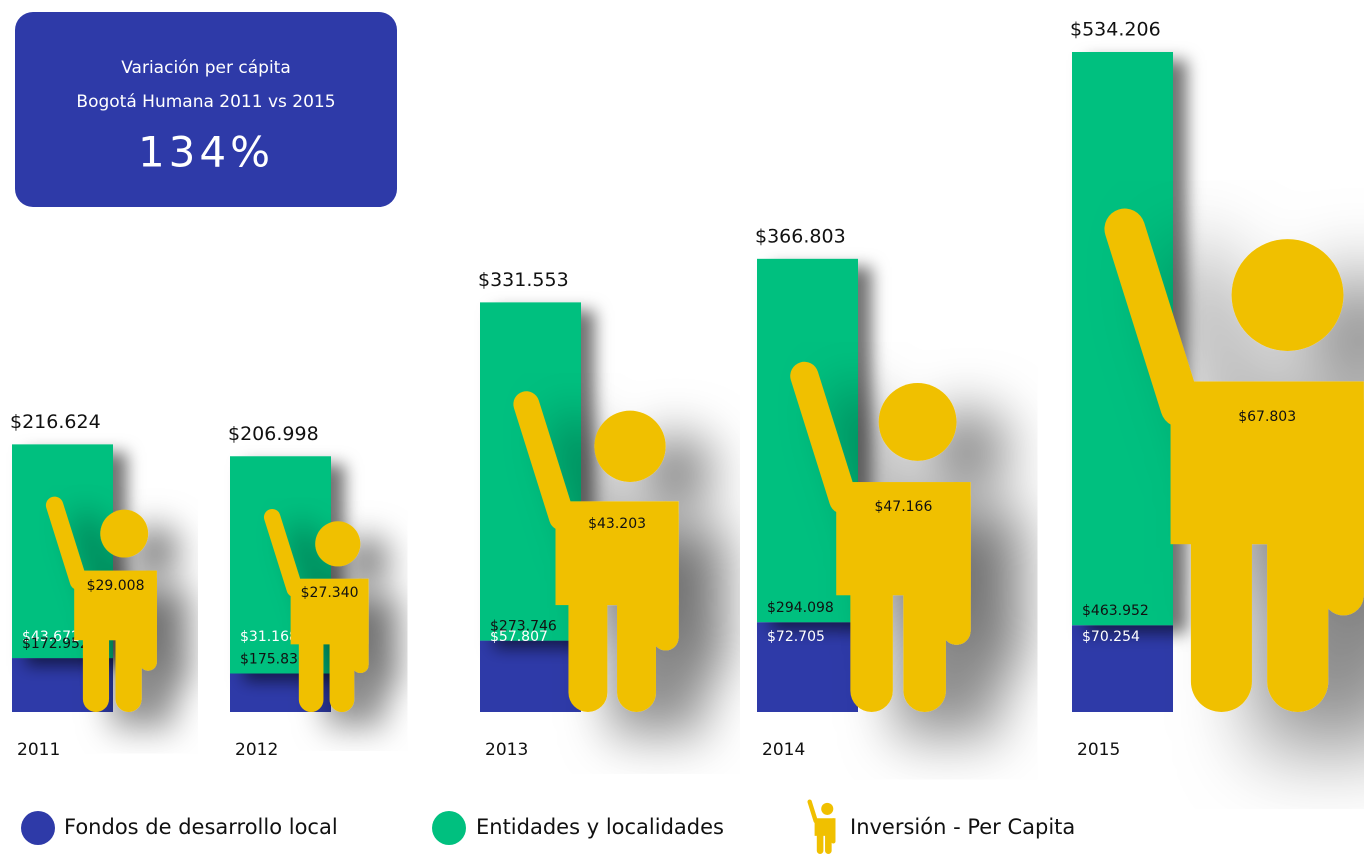 The height and width of the screenshot is (855, 1364). What do you see at coordinates (800, 236) in the screenshot?
I see `total-label: $366.803` at bounding box center [800, 236].